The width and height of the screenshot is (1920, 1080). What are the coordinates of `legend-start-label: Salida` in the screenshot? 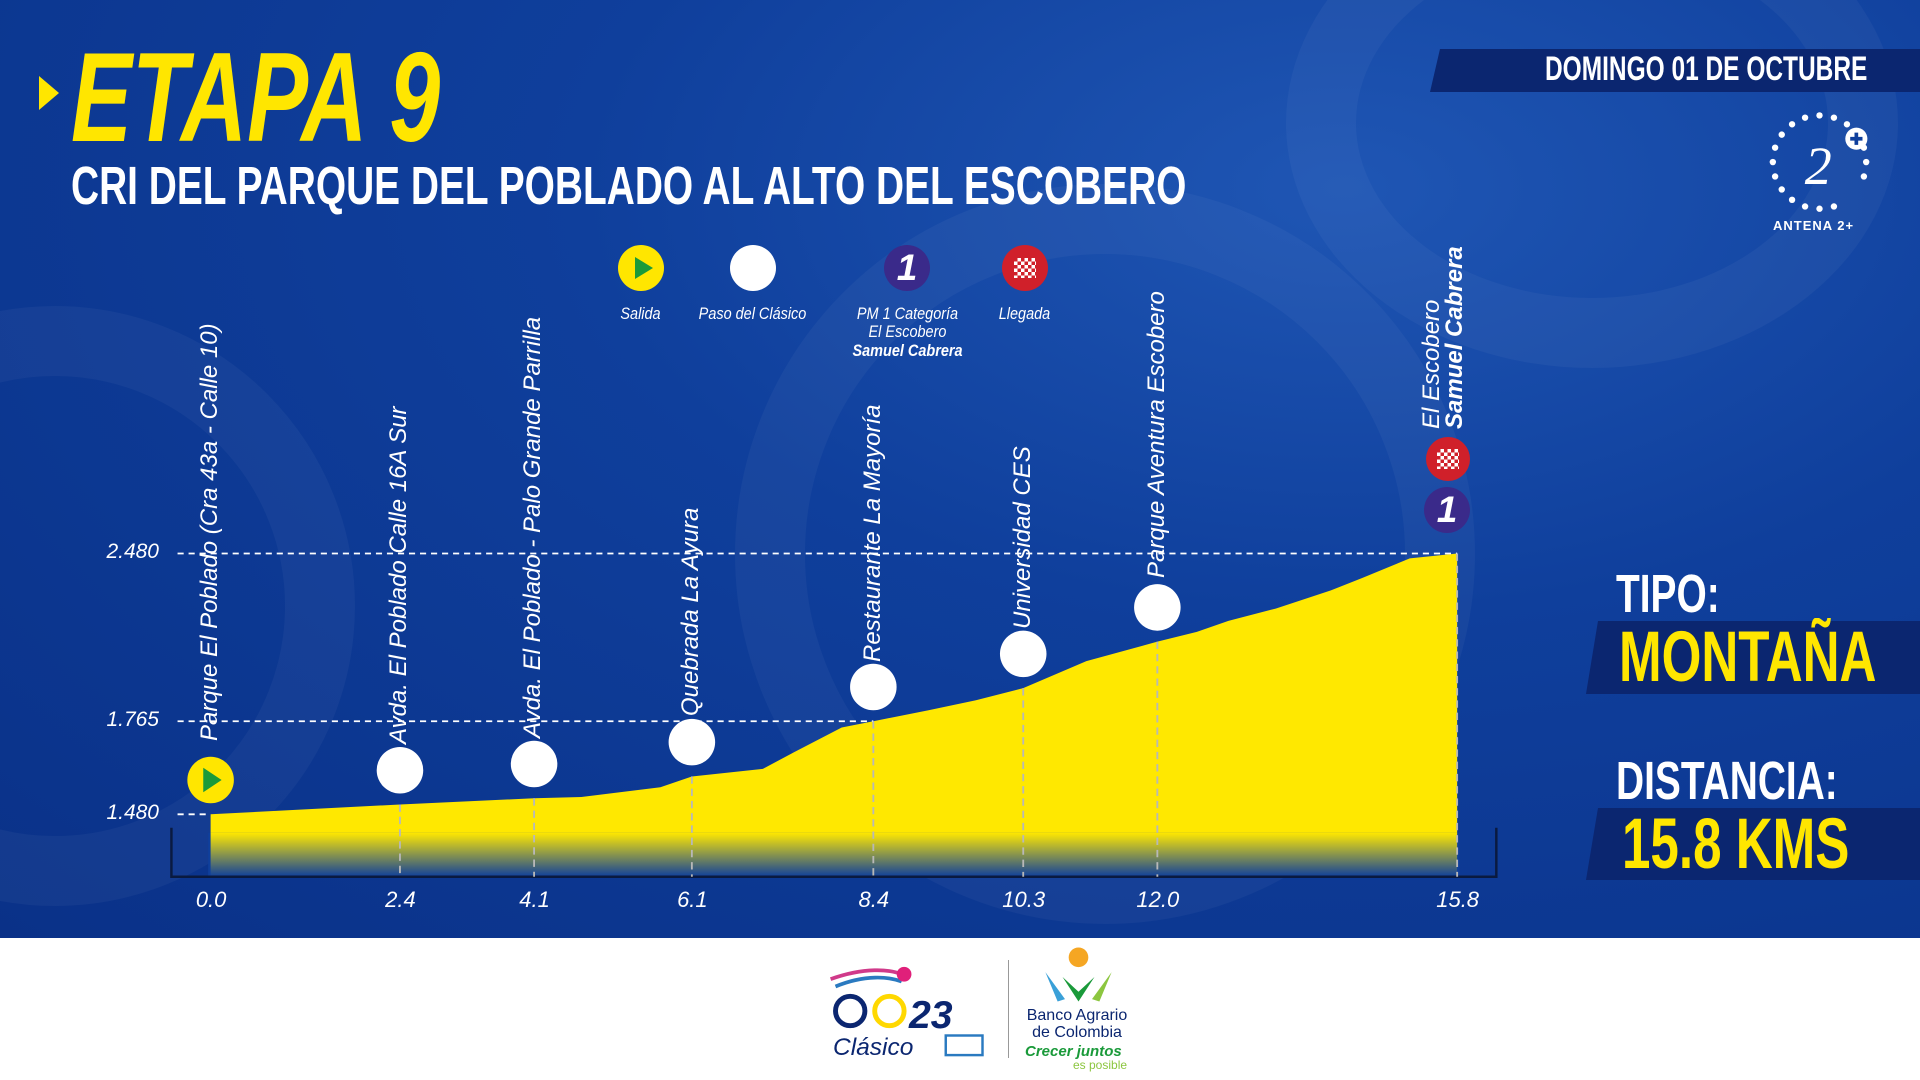 It's located at (640, 313).